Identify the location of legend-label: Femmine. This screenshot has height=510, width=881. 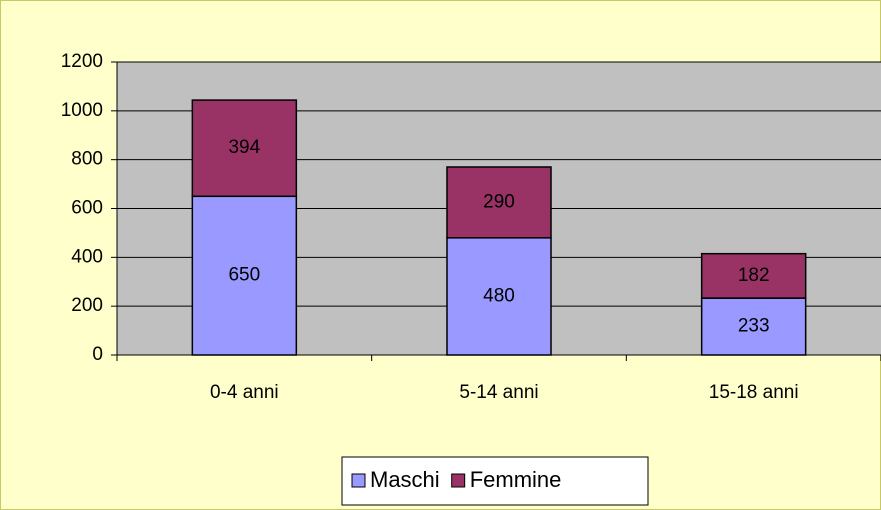
(516, 479).